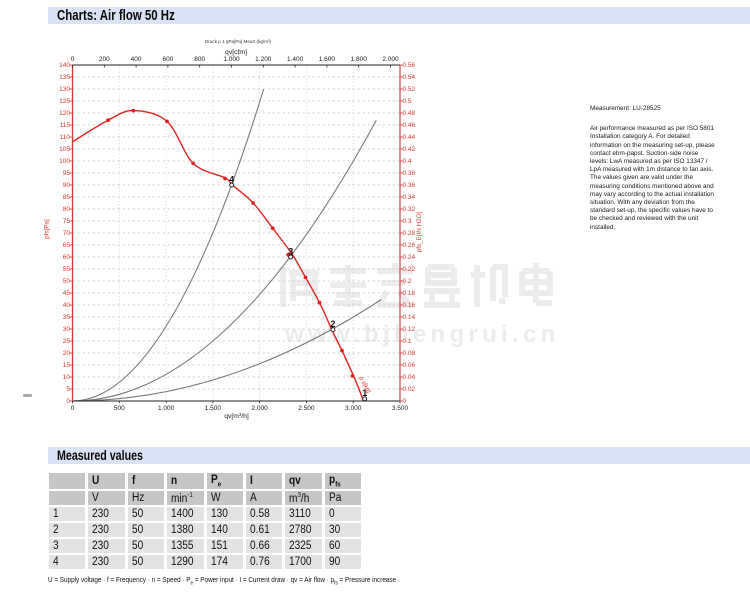  What do you see at coordinates (64, 77) in the screenshot?
I see `svg-text: 135` at bounding box center [64, 77].